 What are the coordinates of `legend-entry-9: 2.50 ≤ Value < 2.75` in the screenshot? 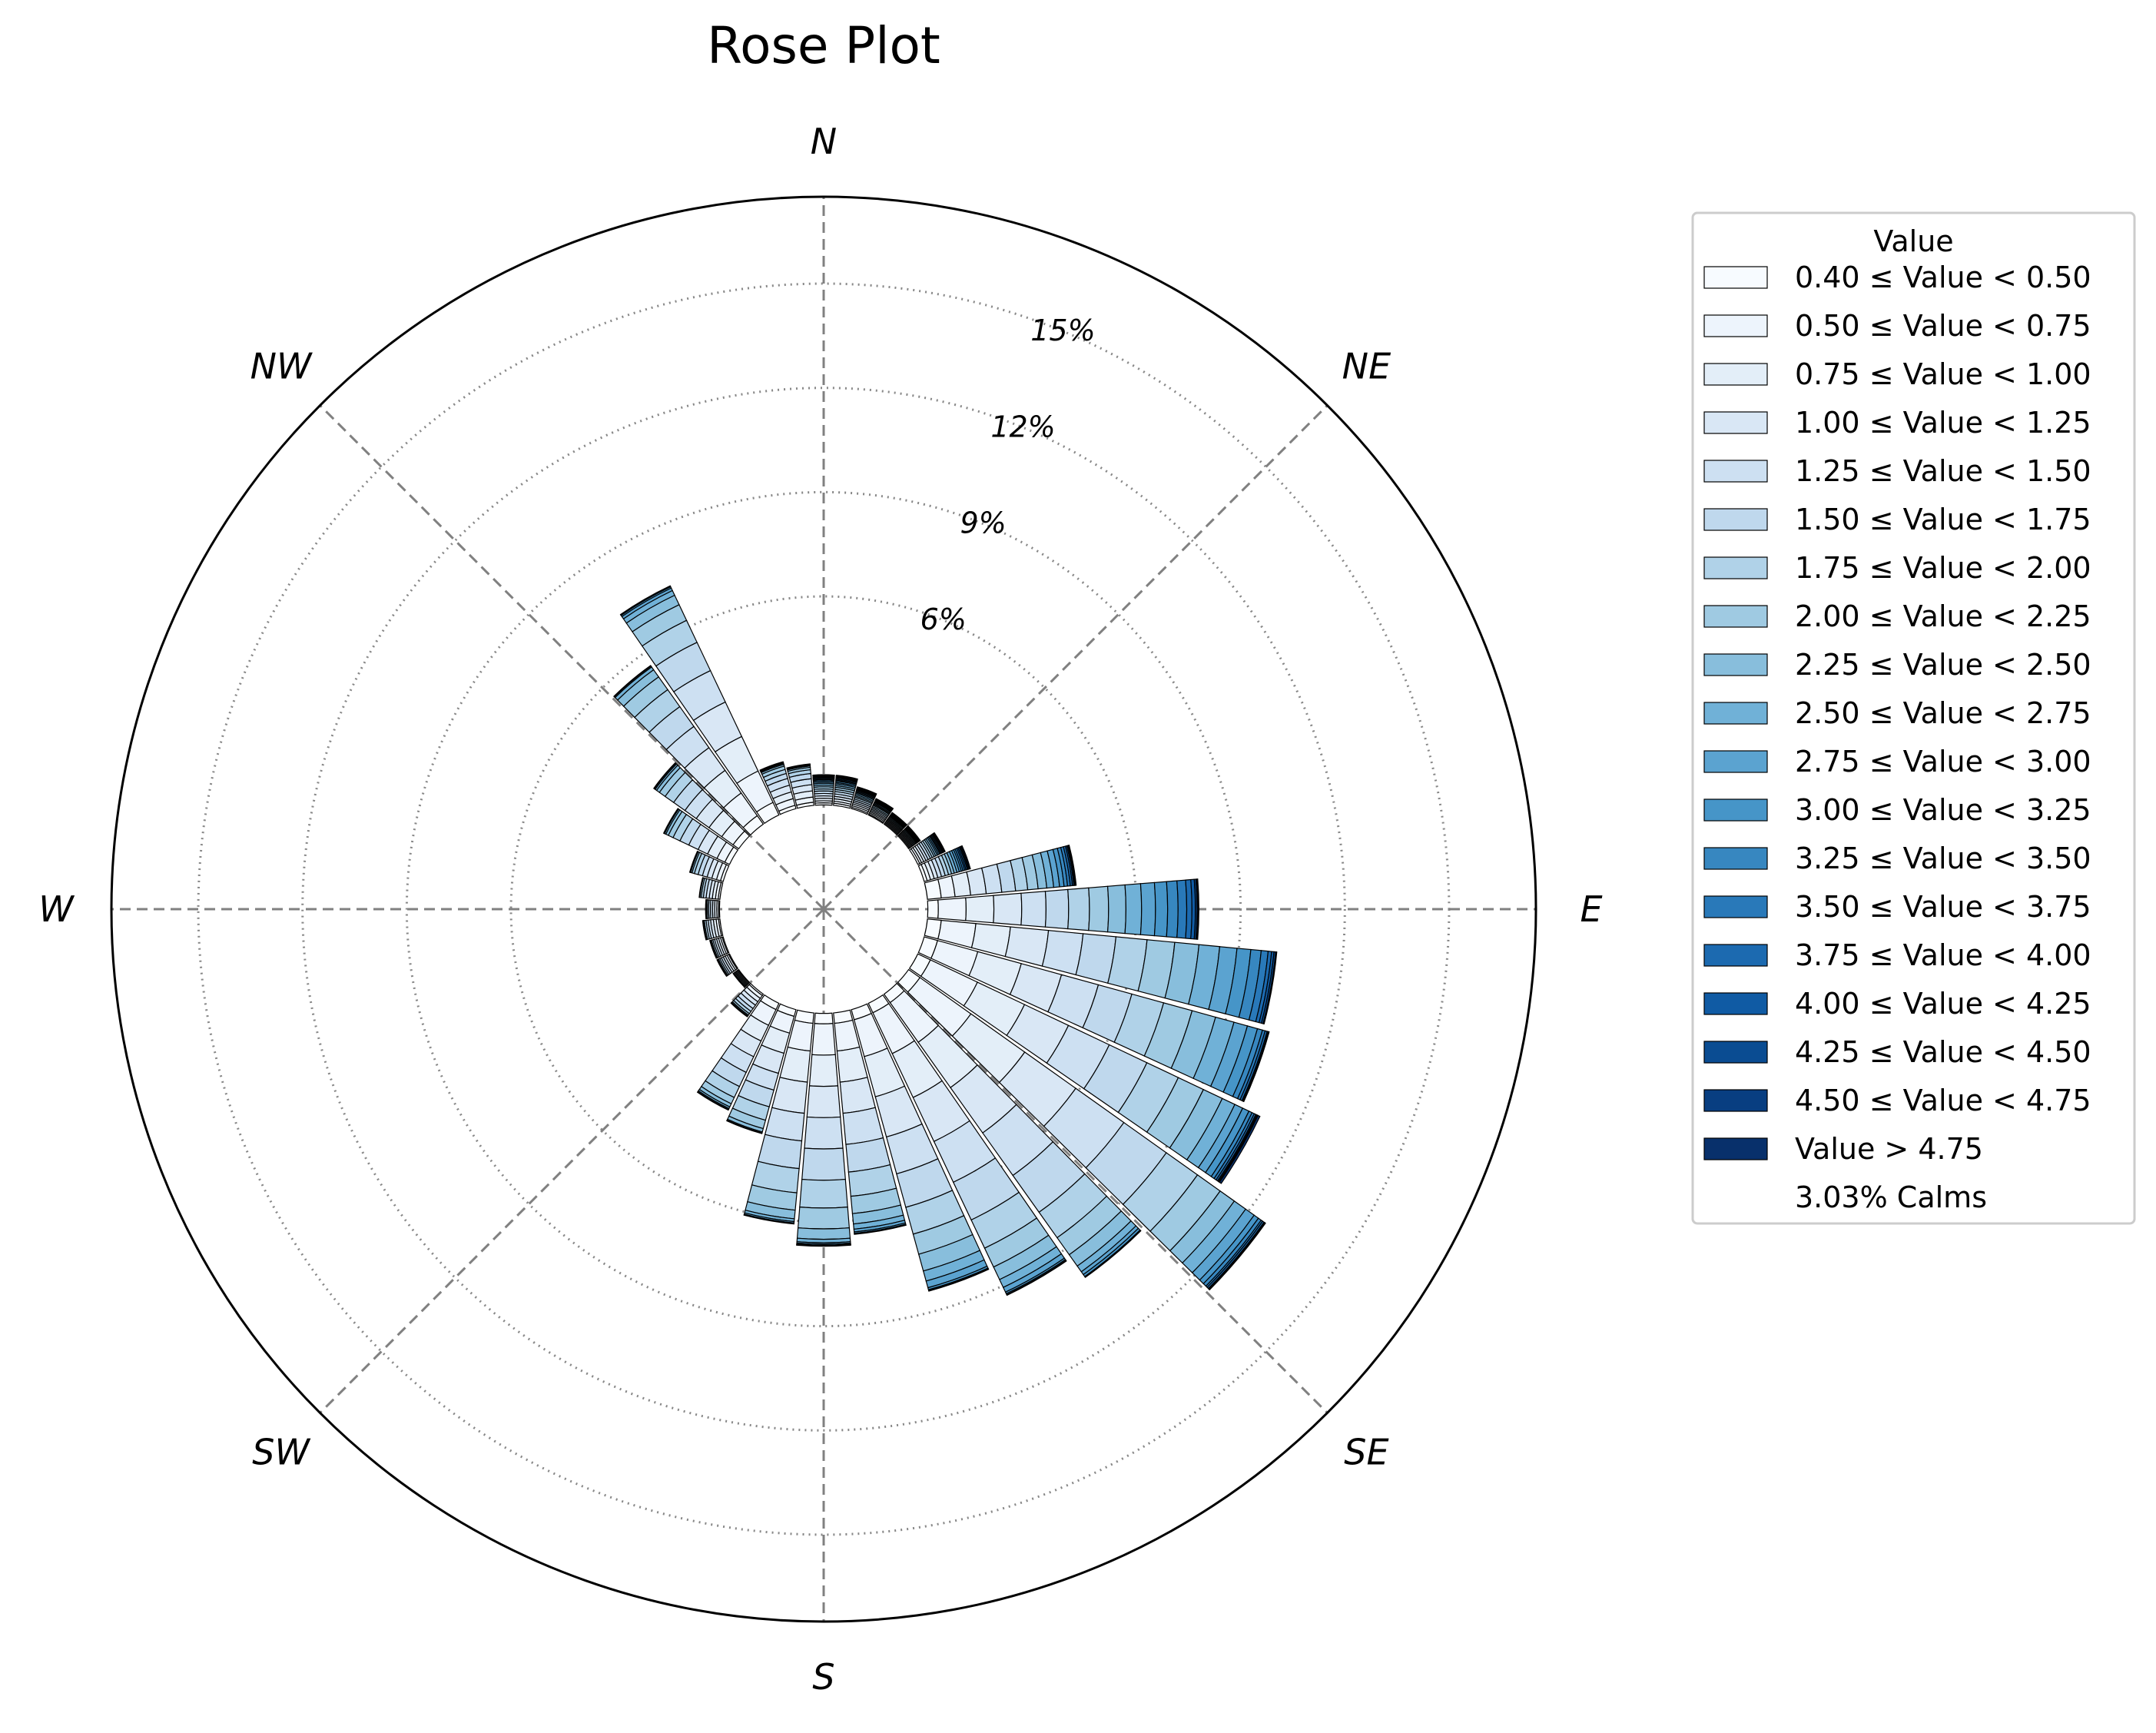 It's located at (1943, 713).